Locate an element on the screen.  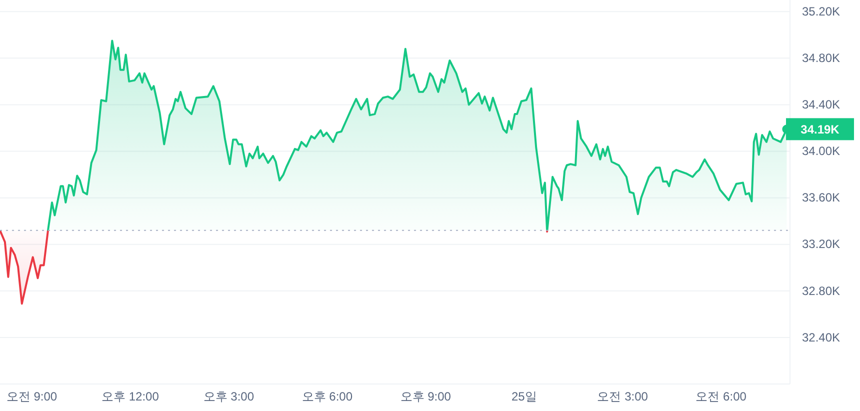
x-tick-label: 오후 12:00 is located at coordinates (131, 397).